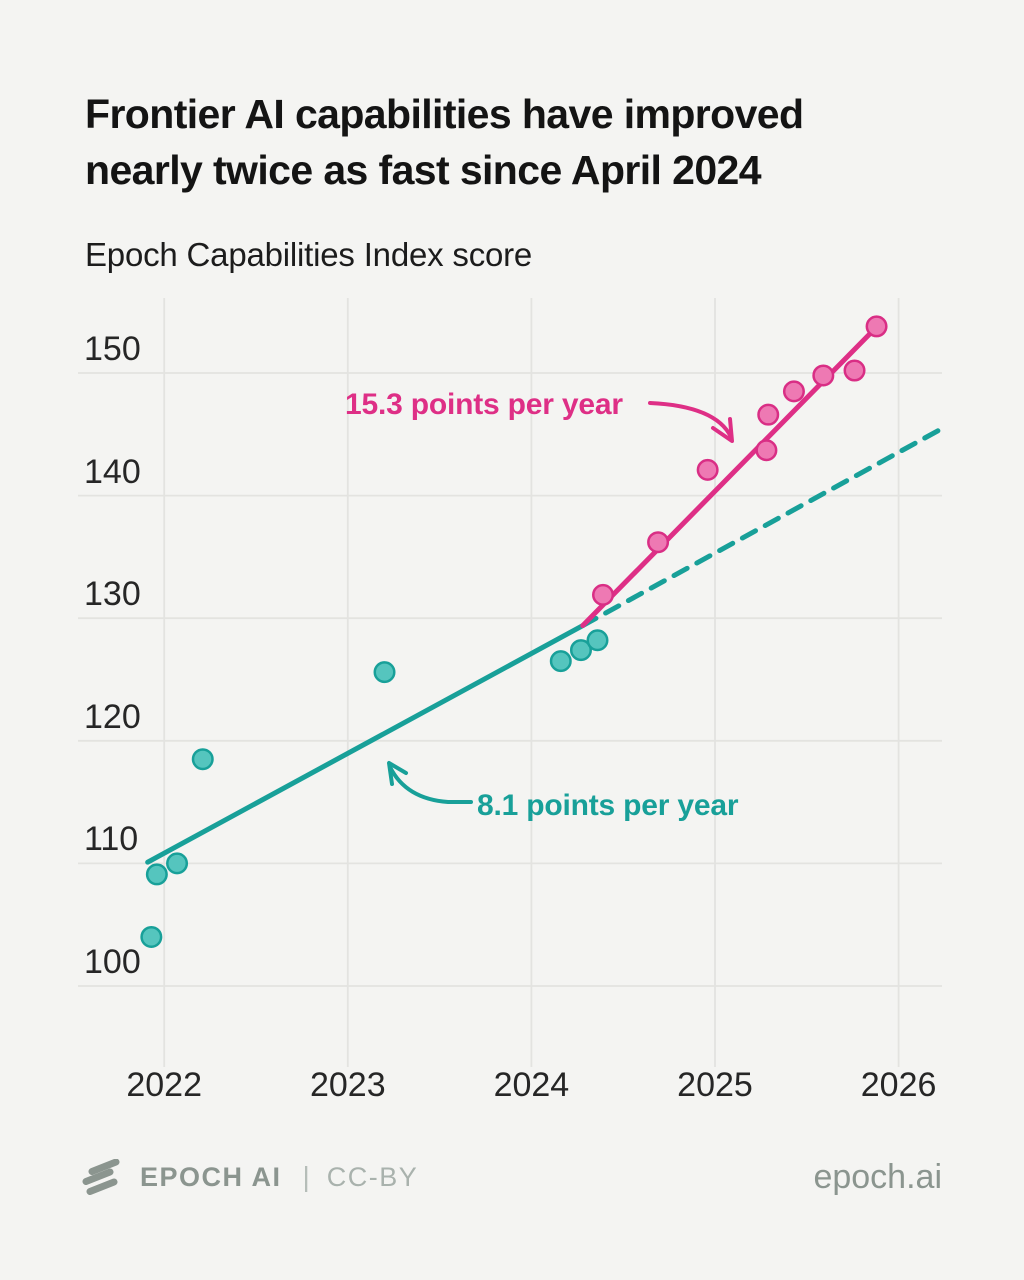  I want to click on x-tick-label: 2025, so click(715, 1085).